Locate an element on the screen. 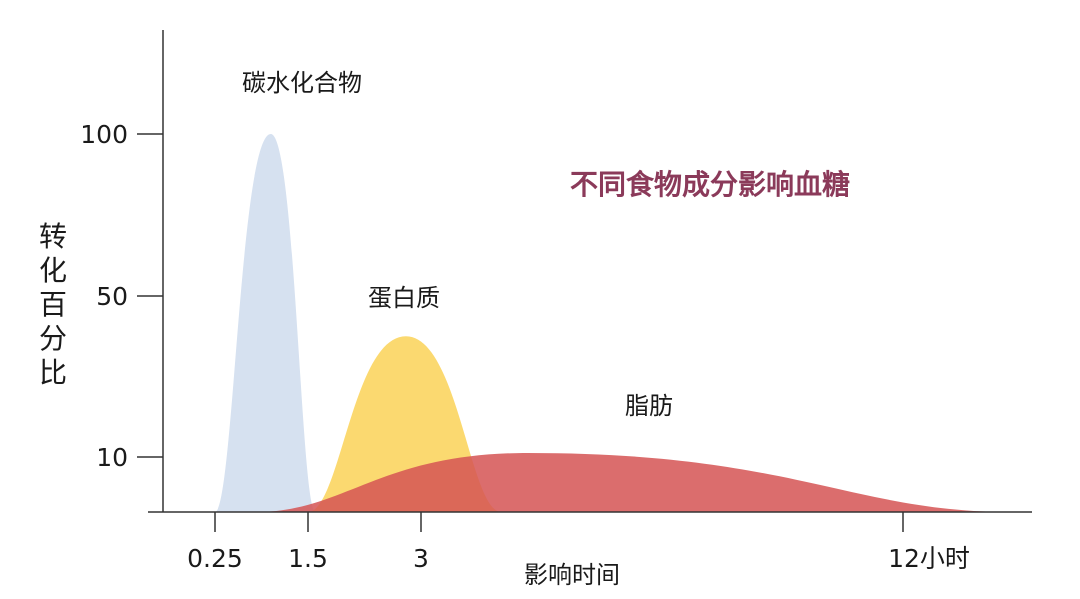  x-ticks: 0.25 1.5 3 12小时 is located at coordinates (578, 542).